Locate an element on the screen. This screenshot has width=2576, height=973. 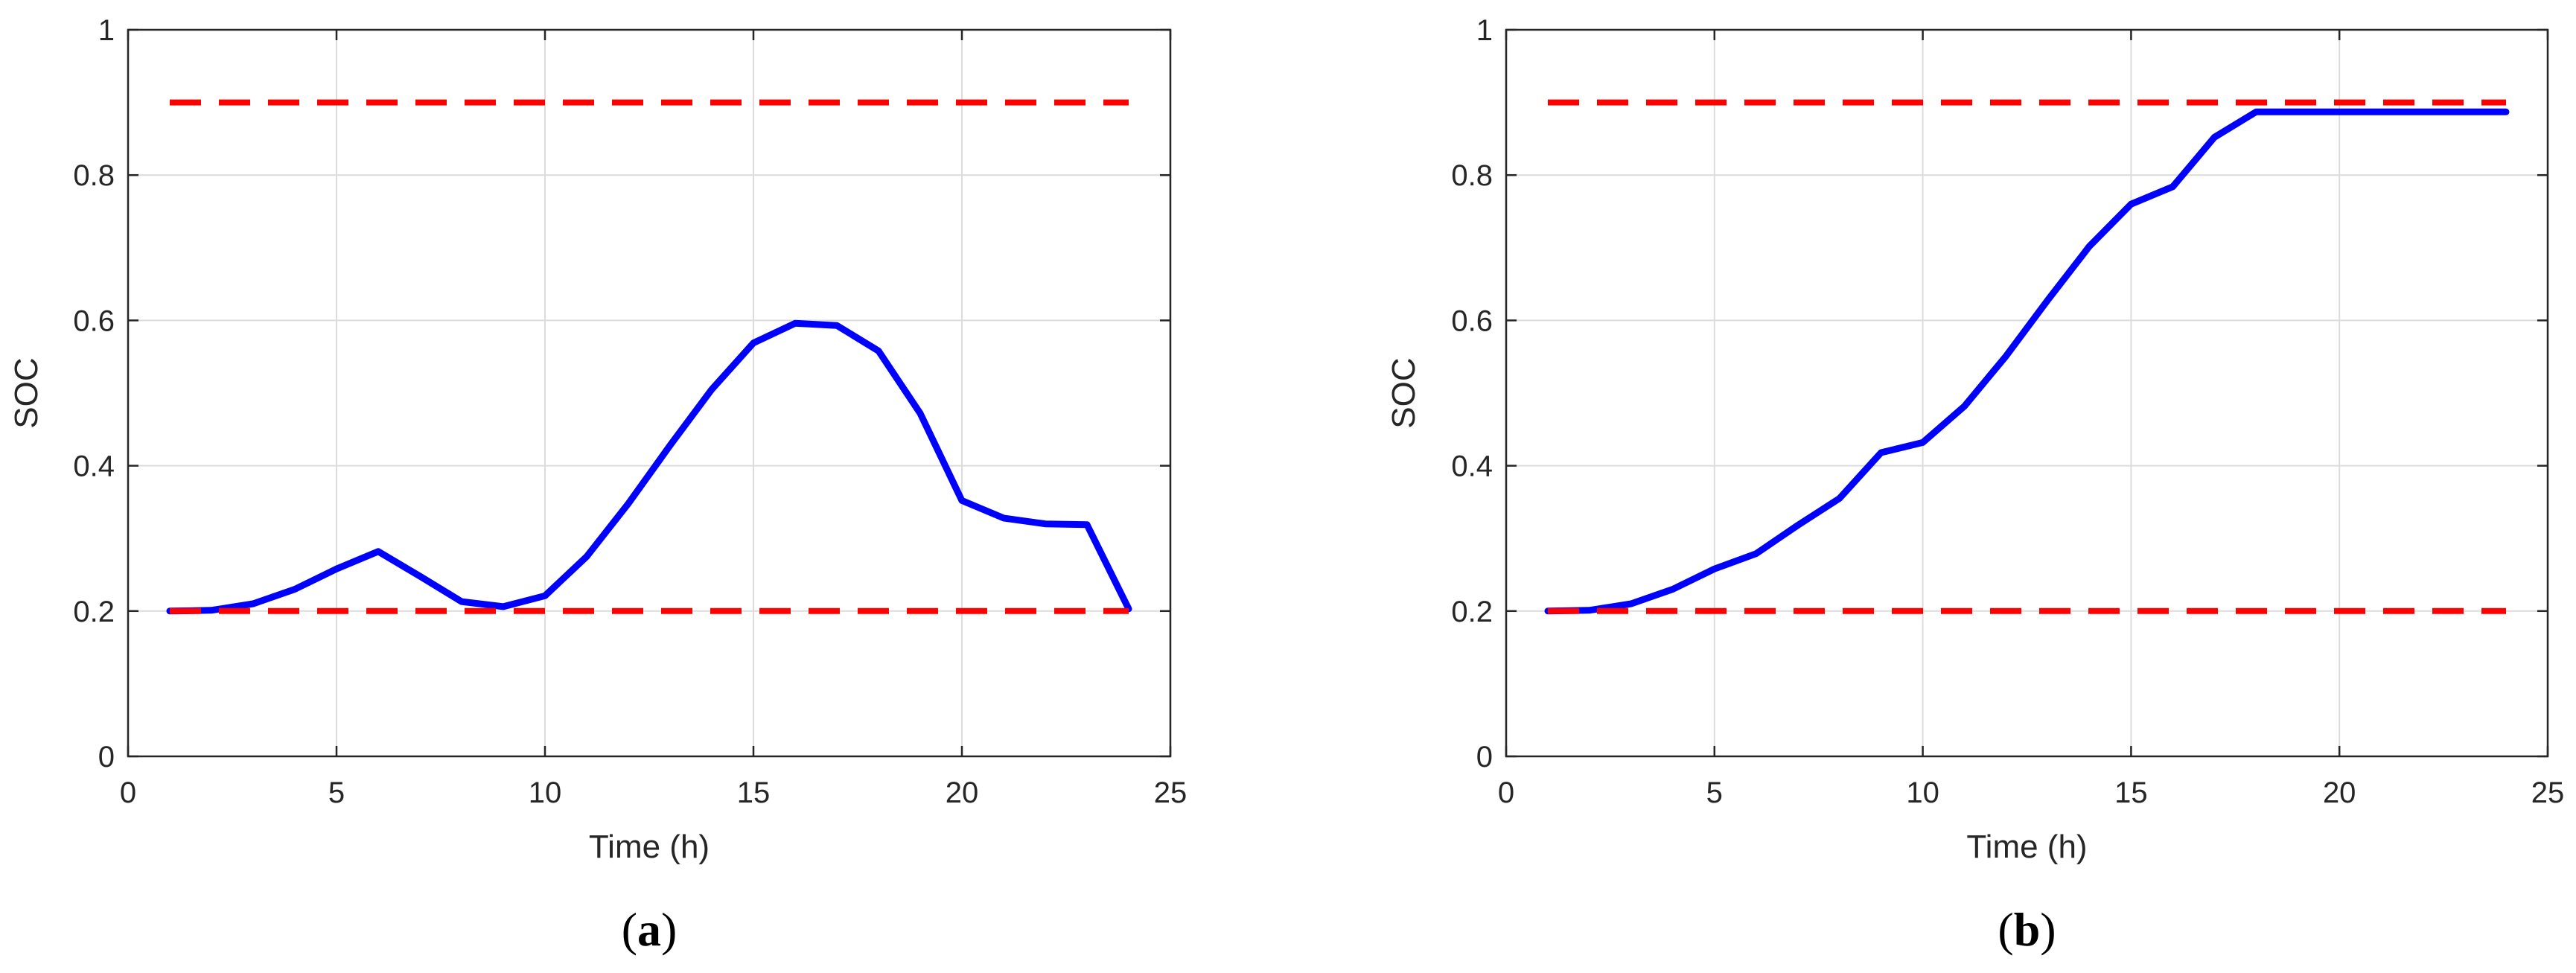
soc-series-line is located at coordinates (649, 467).